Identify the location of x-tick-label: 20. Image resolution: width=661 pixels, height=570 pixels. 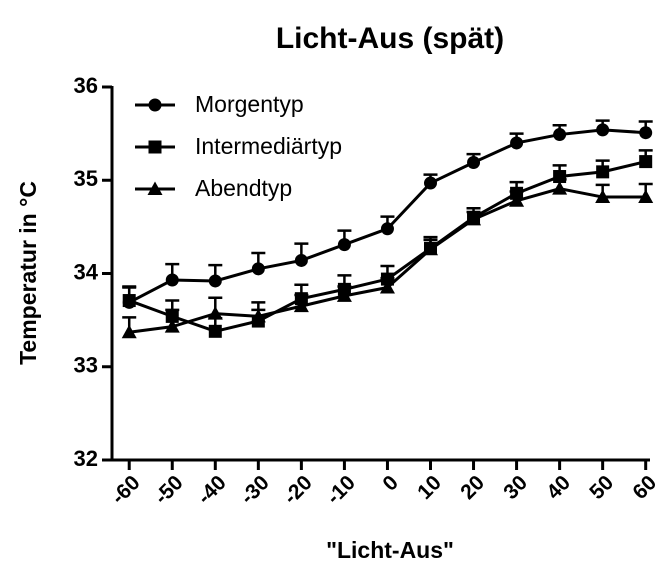
(472, 487).